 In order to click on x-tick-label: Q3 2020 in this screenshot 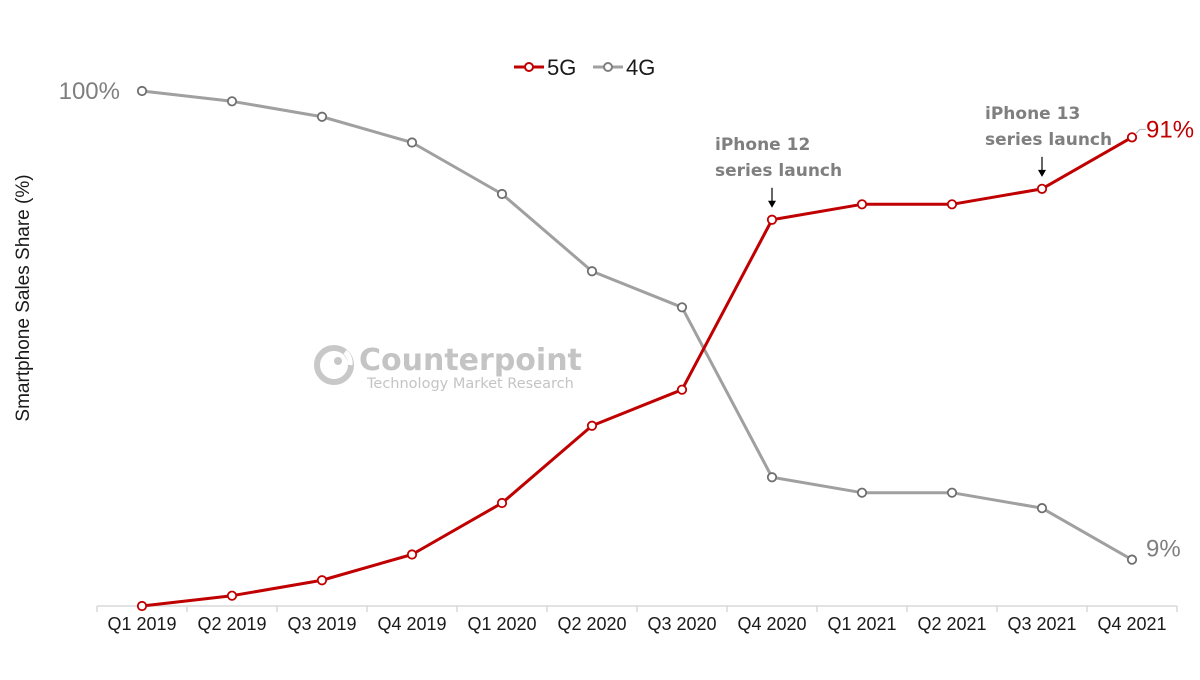, I will do `click(681, 624)`.